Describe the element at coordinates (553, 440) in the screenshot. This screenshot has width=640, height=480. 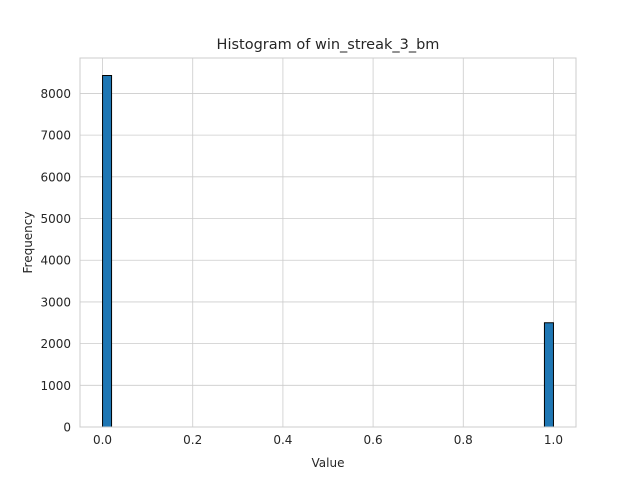
I see `x-tick-label: 1.0` at that location.